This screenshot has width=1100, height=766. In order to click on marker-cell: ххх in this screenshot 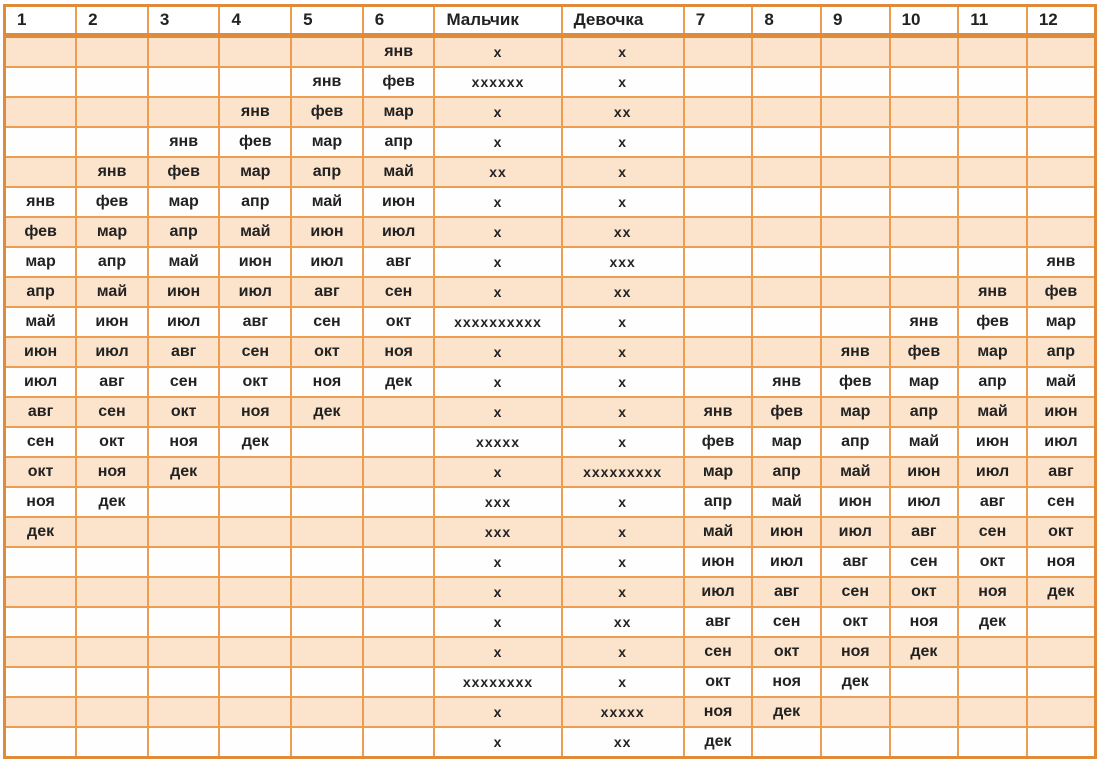, I will do `click(498, 532)`.